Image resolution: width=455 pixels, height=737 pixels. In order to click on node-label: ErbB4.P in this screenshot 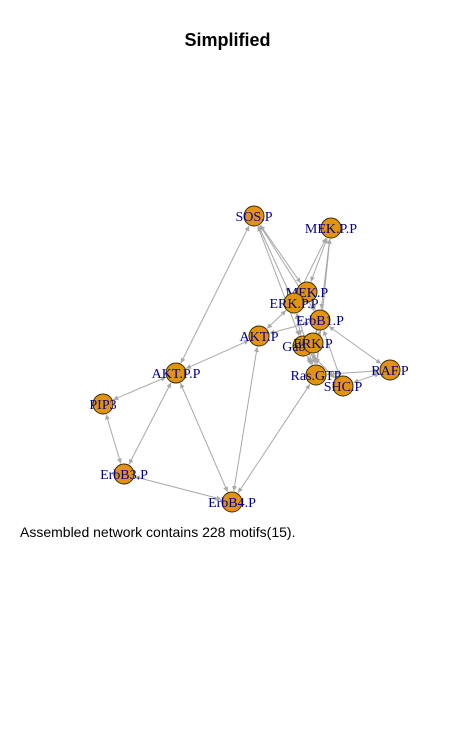, I will do `click(232, 503)`.